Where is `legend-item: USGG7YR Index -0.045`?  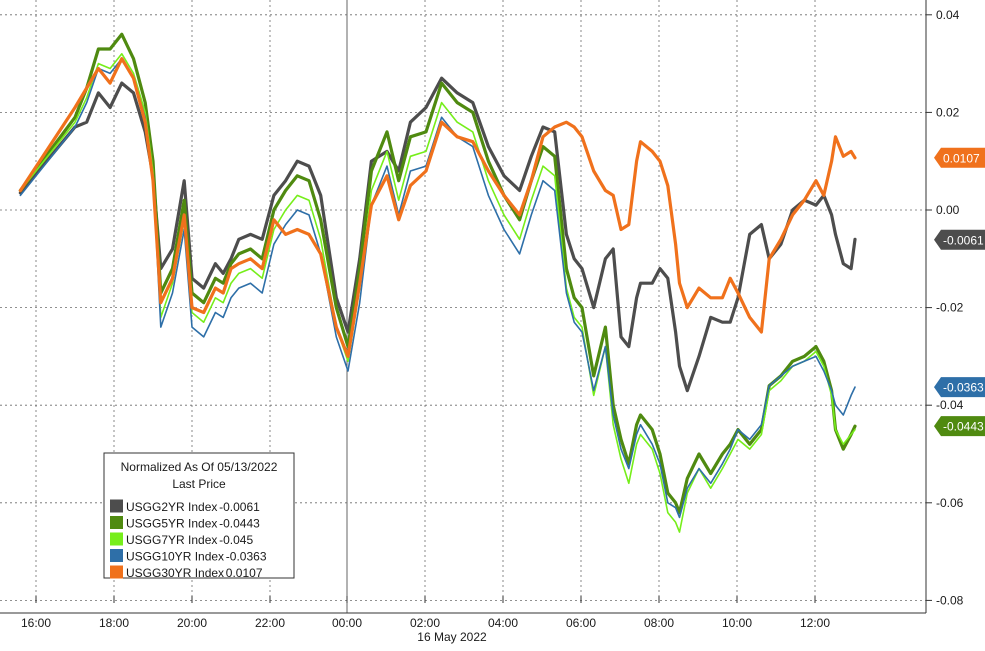 legend-item: USGG7YR Index -0.045 is located at coordinates (181, 539).